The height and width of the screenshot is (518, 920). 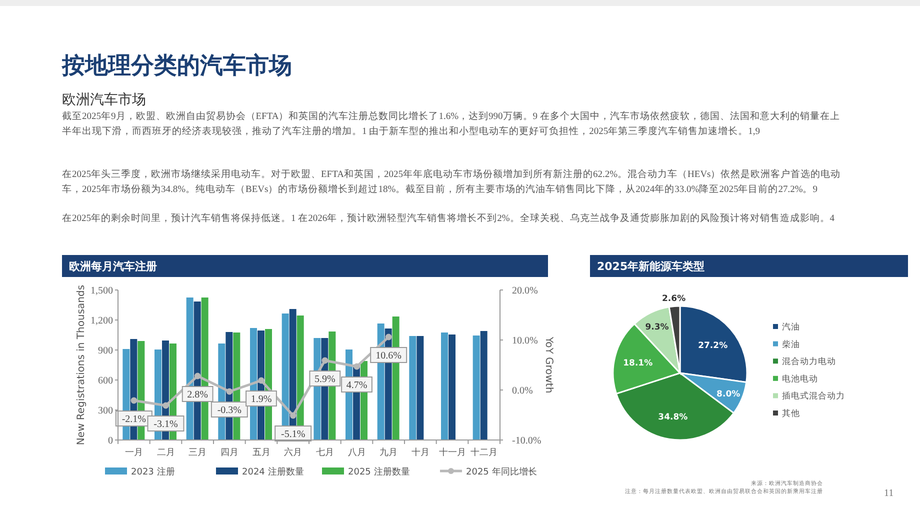 What do you see at coordinates (110, 441) in the screenshot?
I see `y-tick-label: 0` at bounding box center [110, 441].